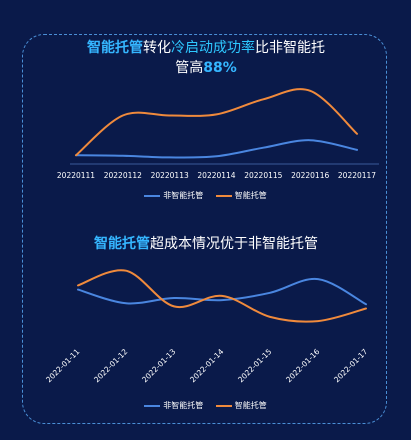  I want to click on chart1-series-line-smart, so click(216, 122).